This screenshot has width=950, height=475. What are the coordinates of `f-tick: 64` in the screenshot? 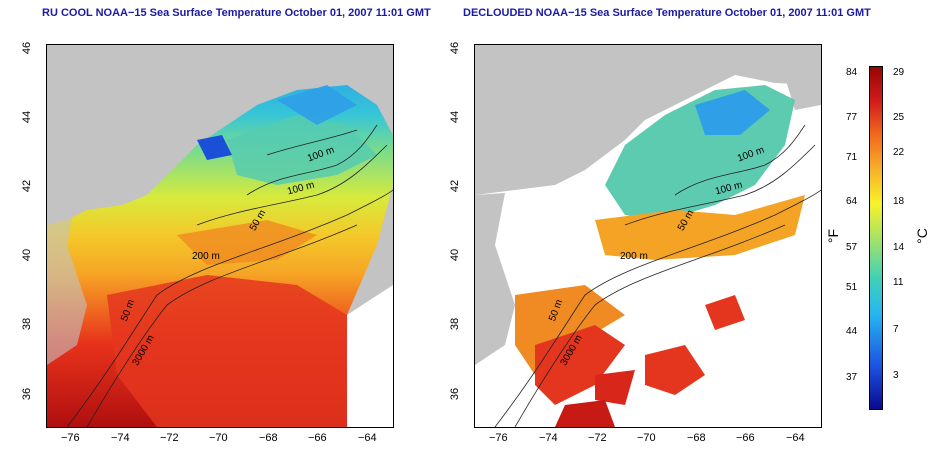 It's located at (852, 201).